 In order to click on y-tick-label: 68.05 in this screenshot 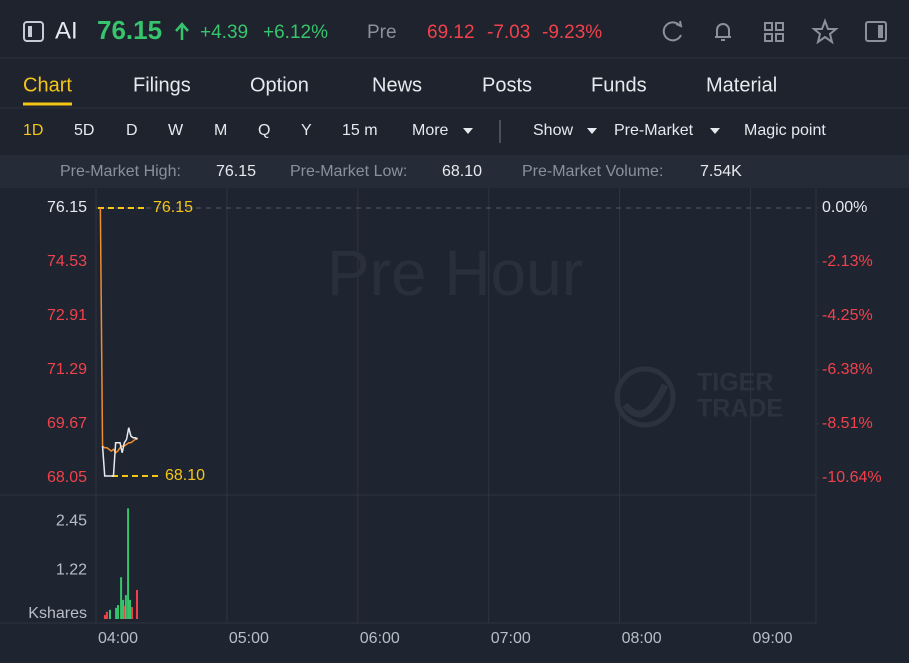, I will do `click(67, 477)`.